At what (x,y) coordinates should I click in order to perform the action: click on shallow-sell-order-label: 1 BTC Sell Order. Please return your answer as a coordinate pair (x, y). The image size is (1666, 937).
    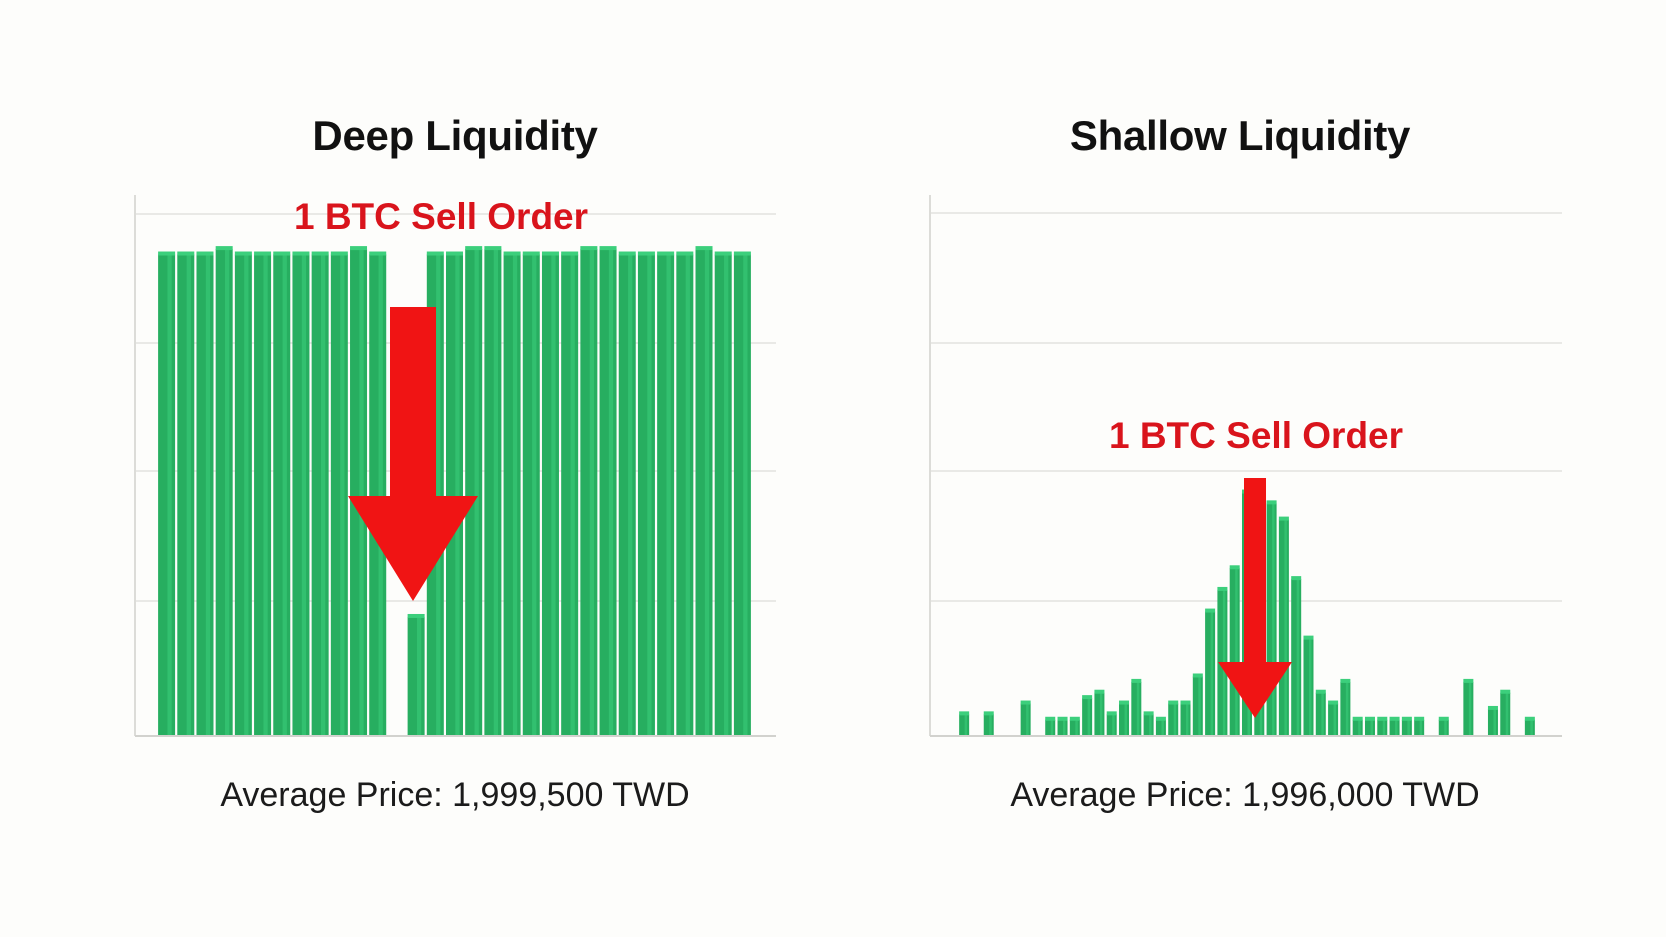
    Looking at the image, I should click on (1256, 435).